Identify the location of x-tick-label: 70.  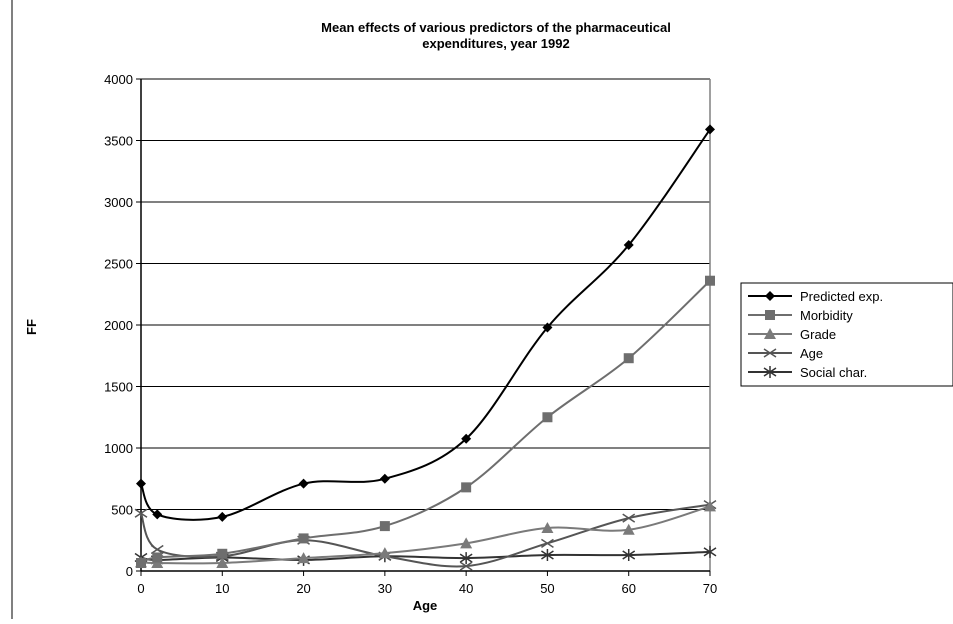
(710, 588).